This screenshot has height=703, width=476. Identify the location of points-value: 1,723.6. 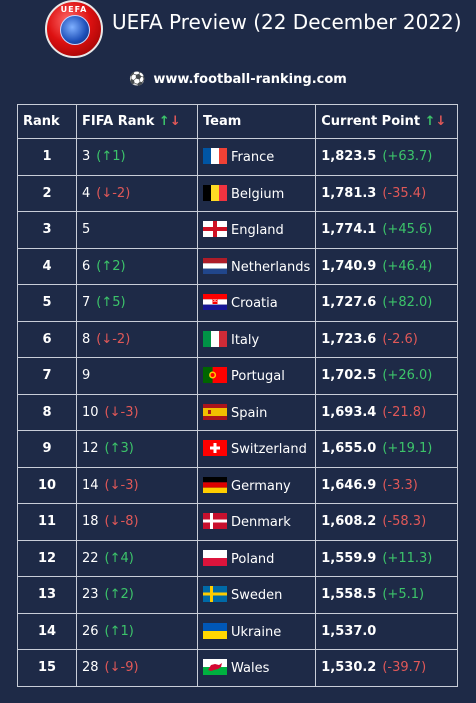
(349, 339).